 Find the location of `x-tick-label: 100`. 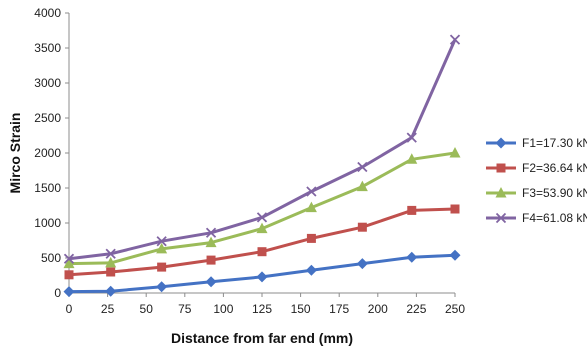

x-tick-label: 100 is located at coordinates (223, 309).